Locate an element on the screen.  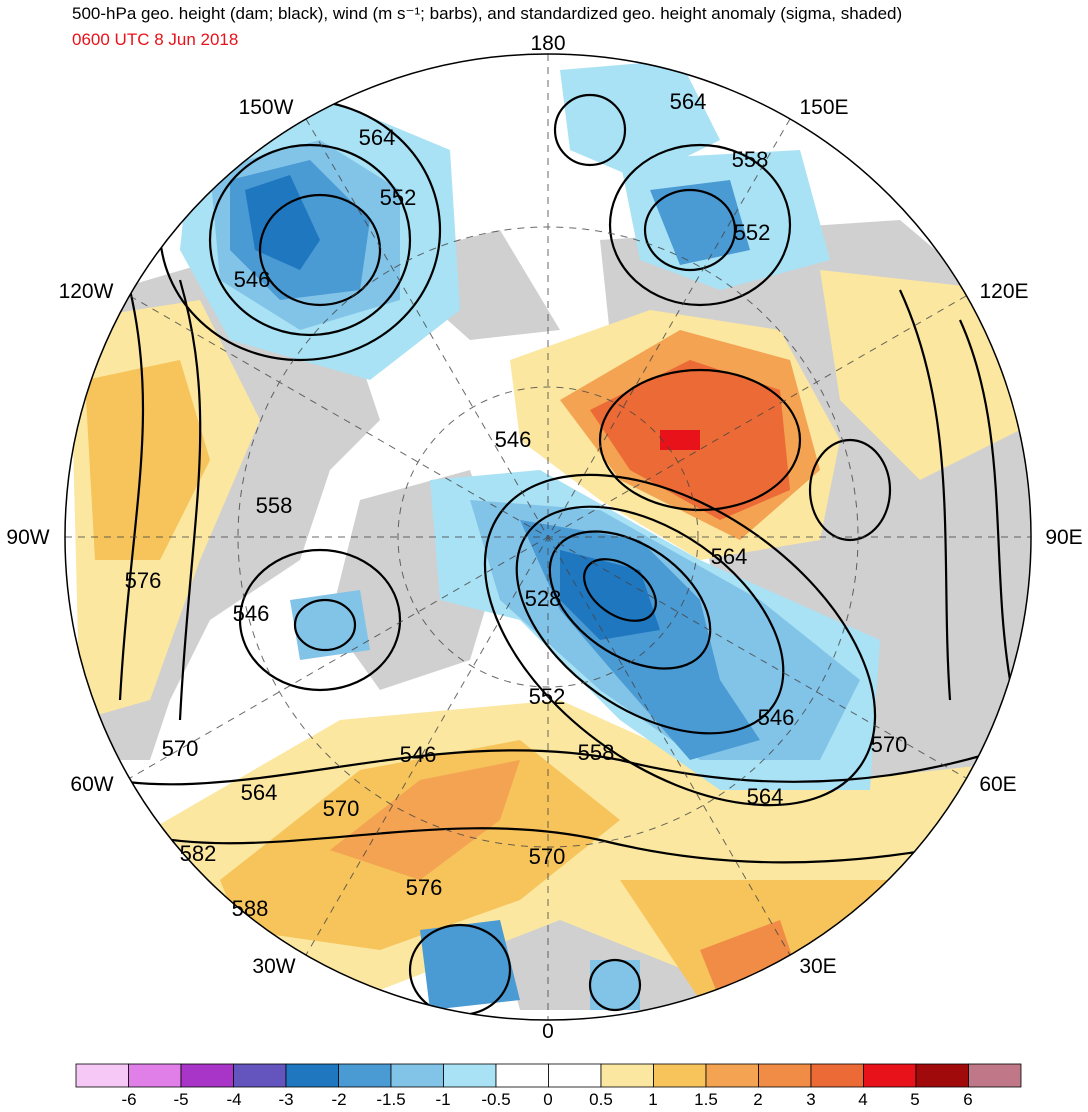
neg2-5-gulf-alaska-core is located at coordinates (282, 222).